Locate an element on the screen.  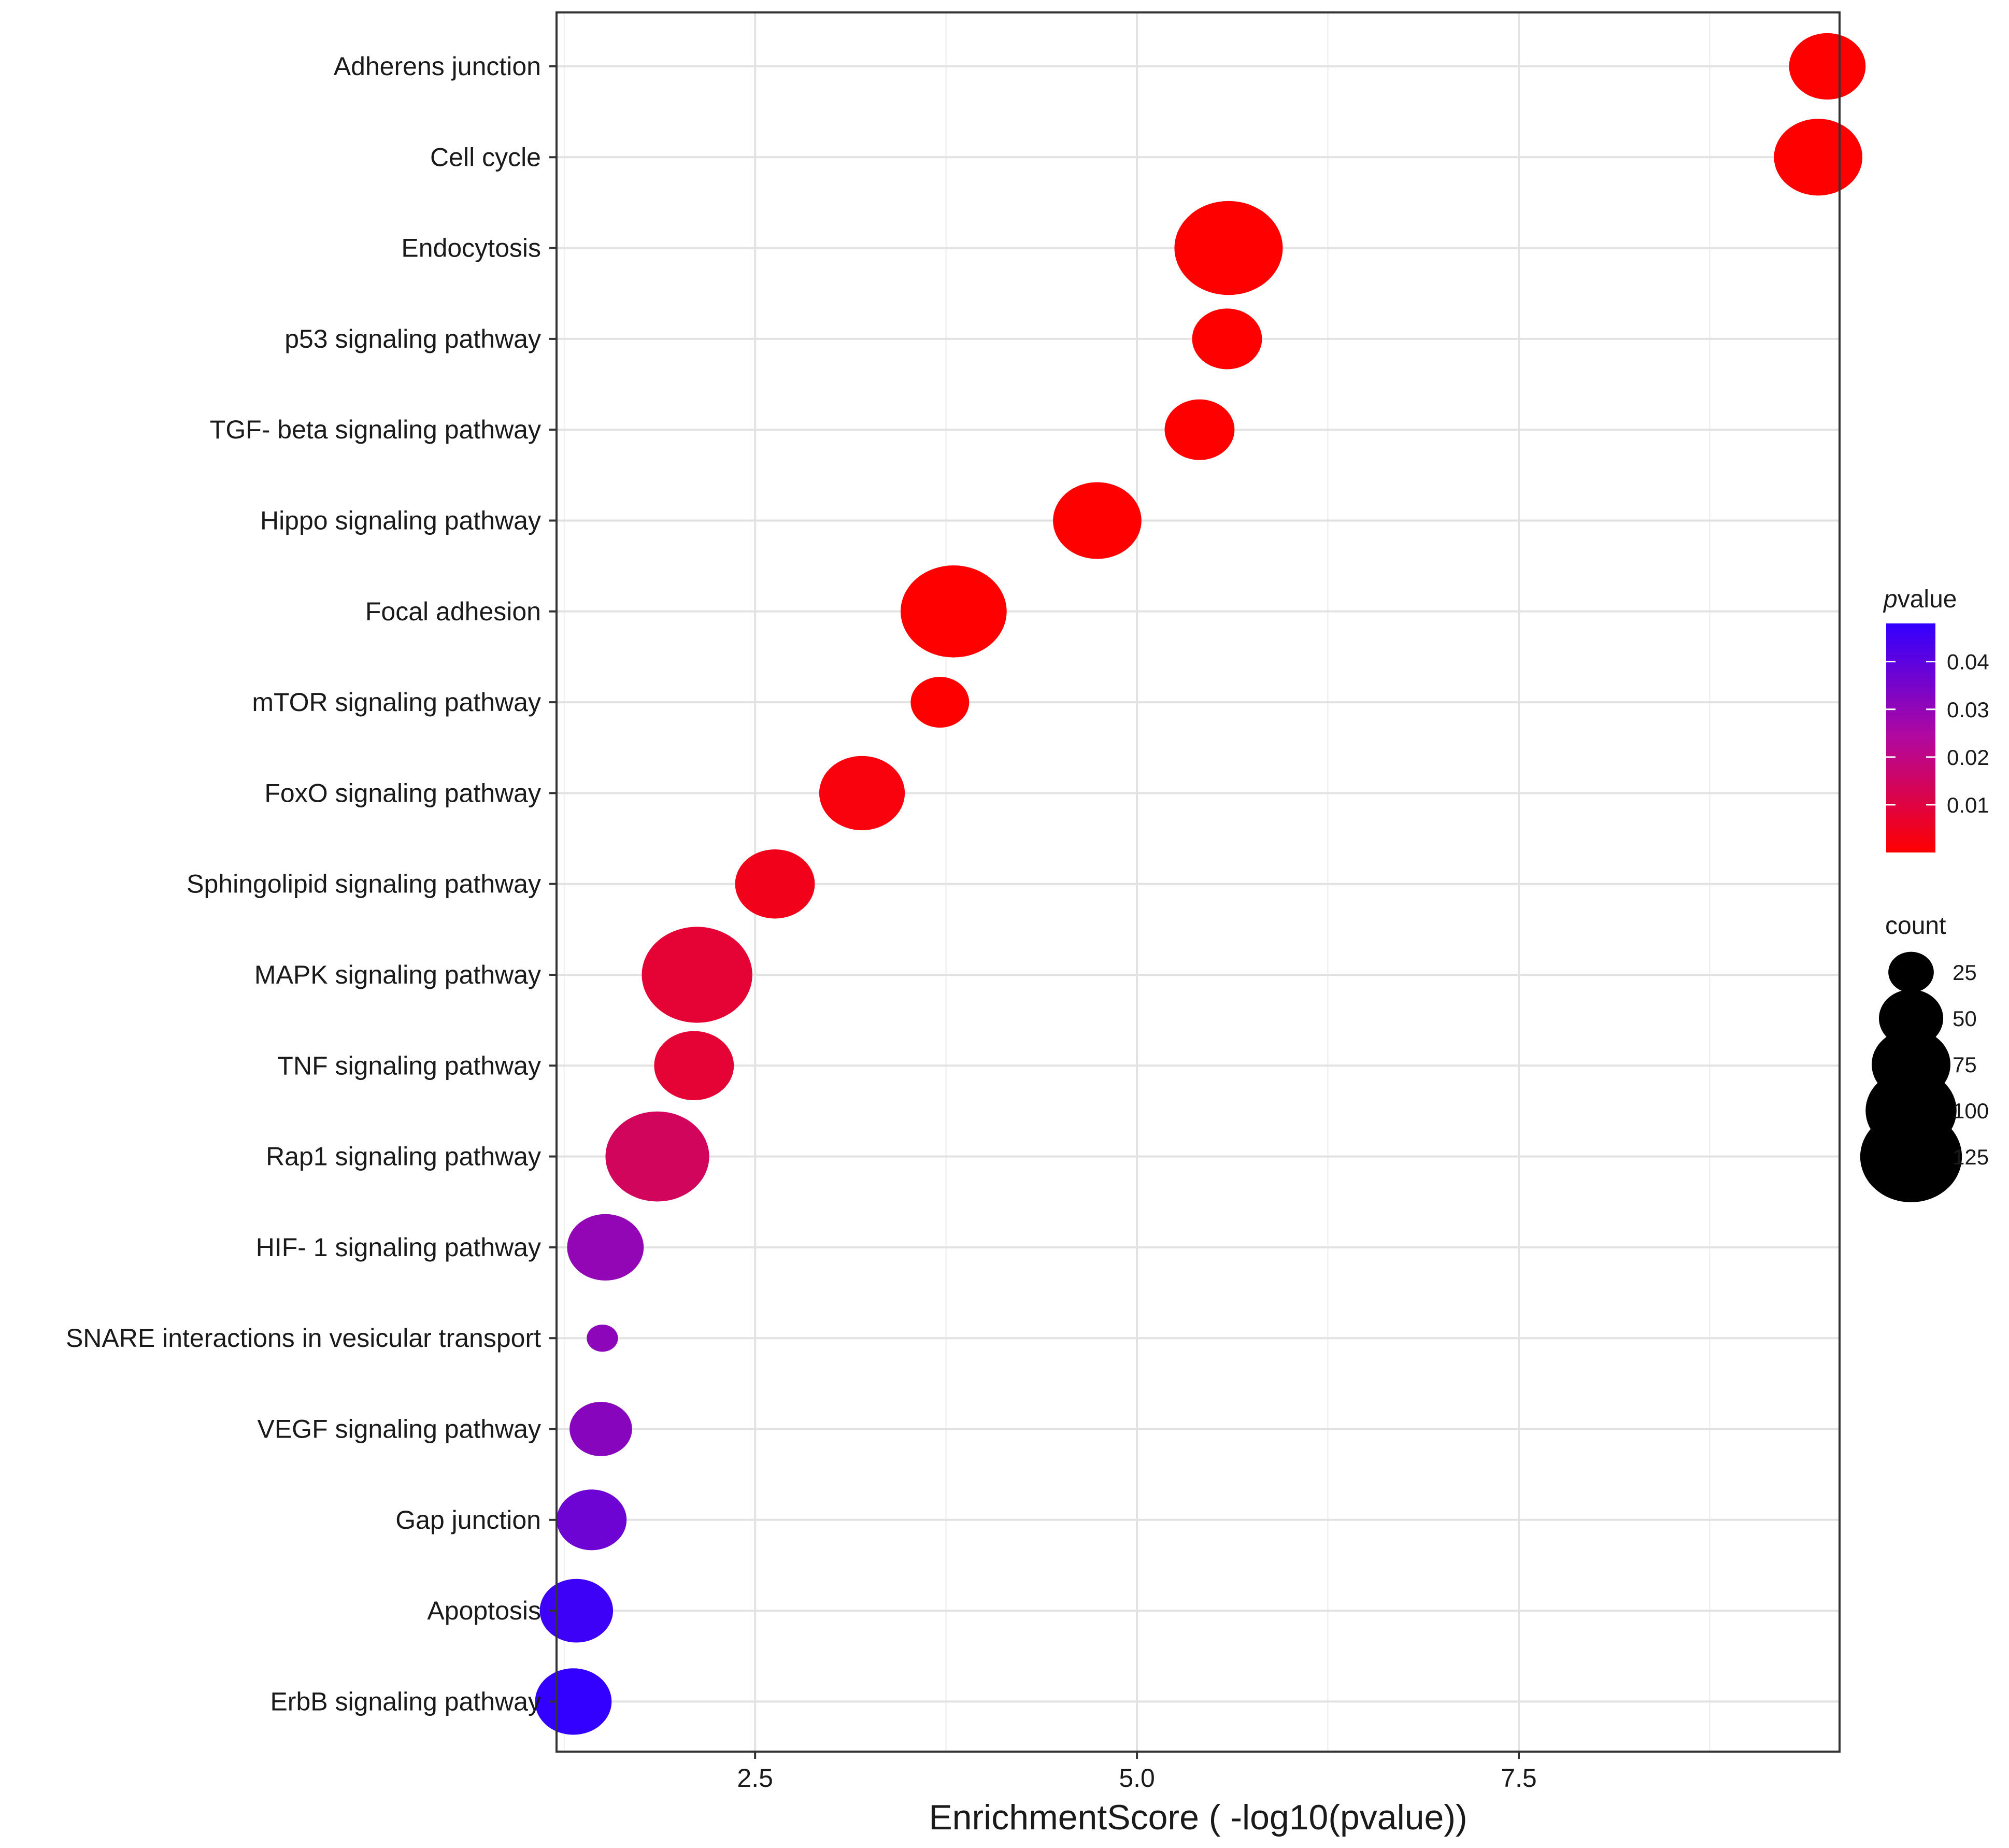
category-label: FoxO signaling pathway is located at coordinates (402, 792).